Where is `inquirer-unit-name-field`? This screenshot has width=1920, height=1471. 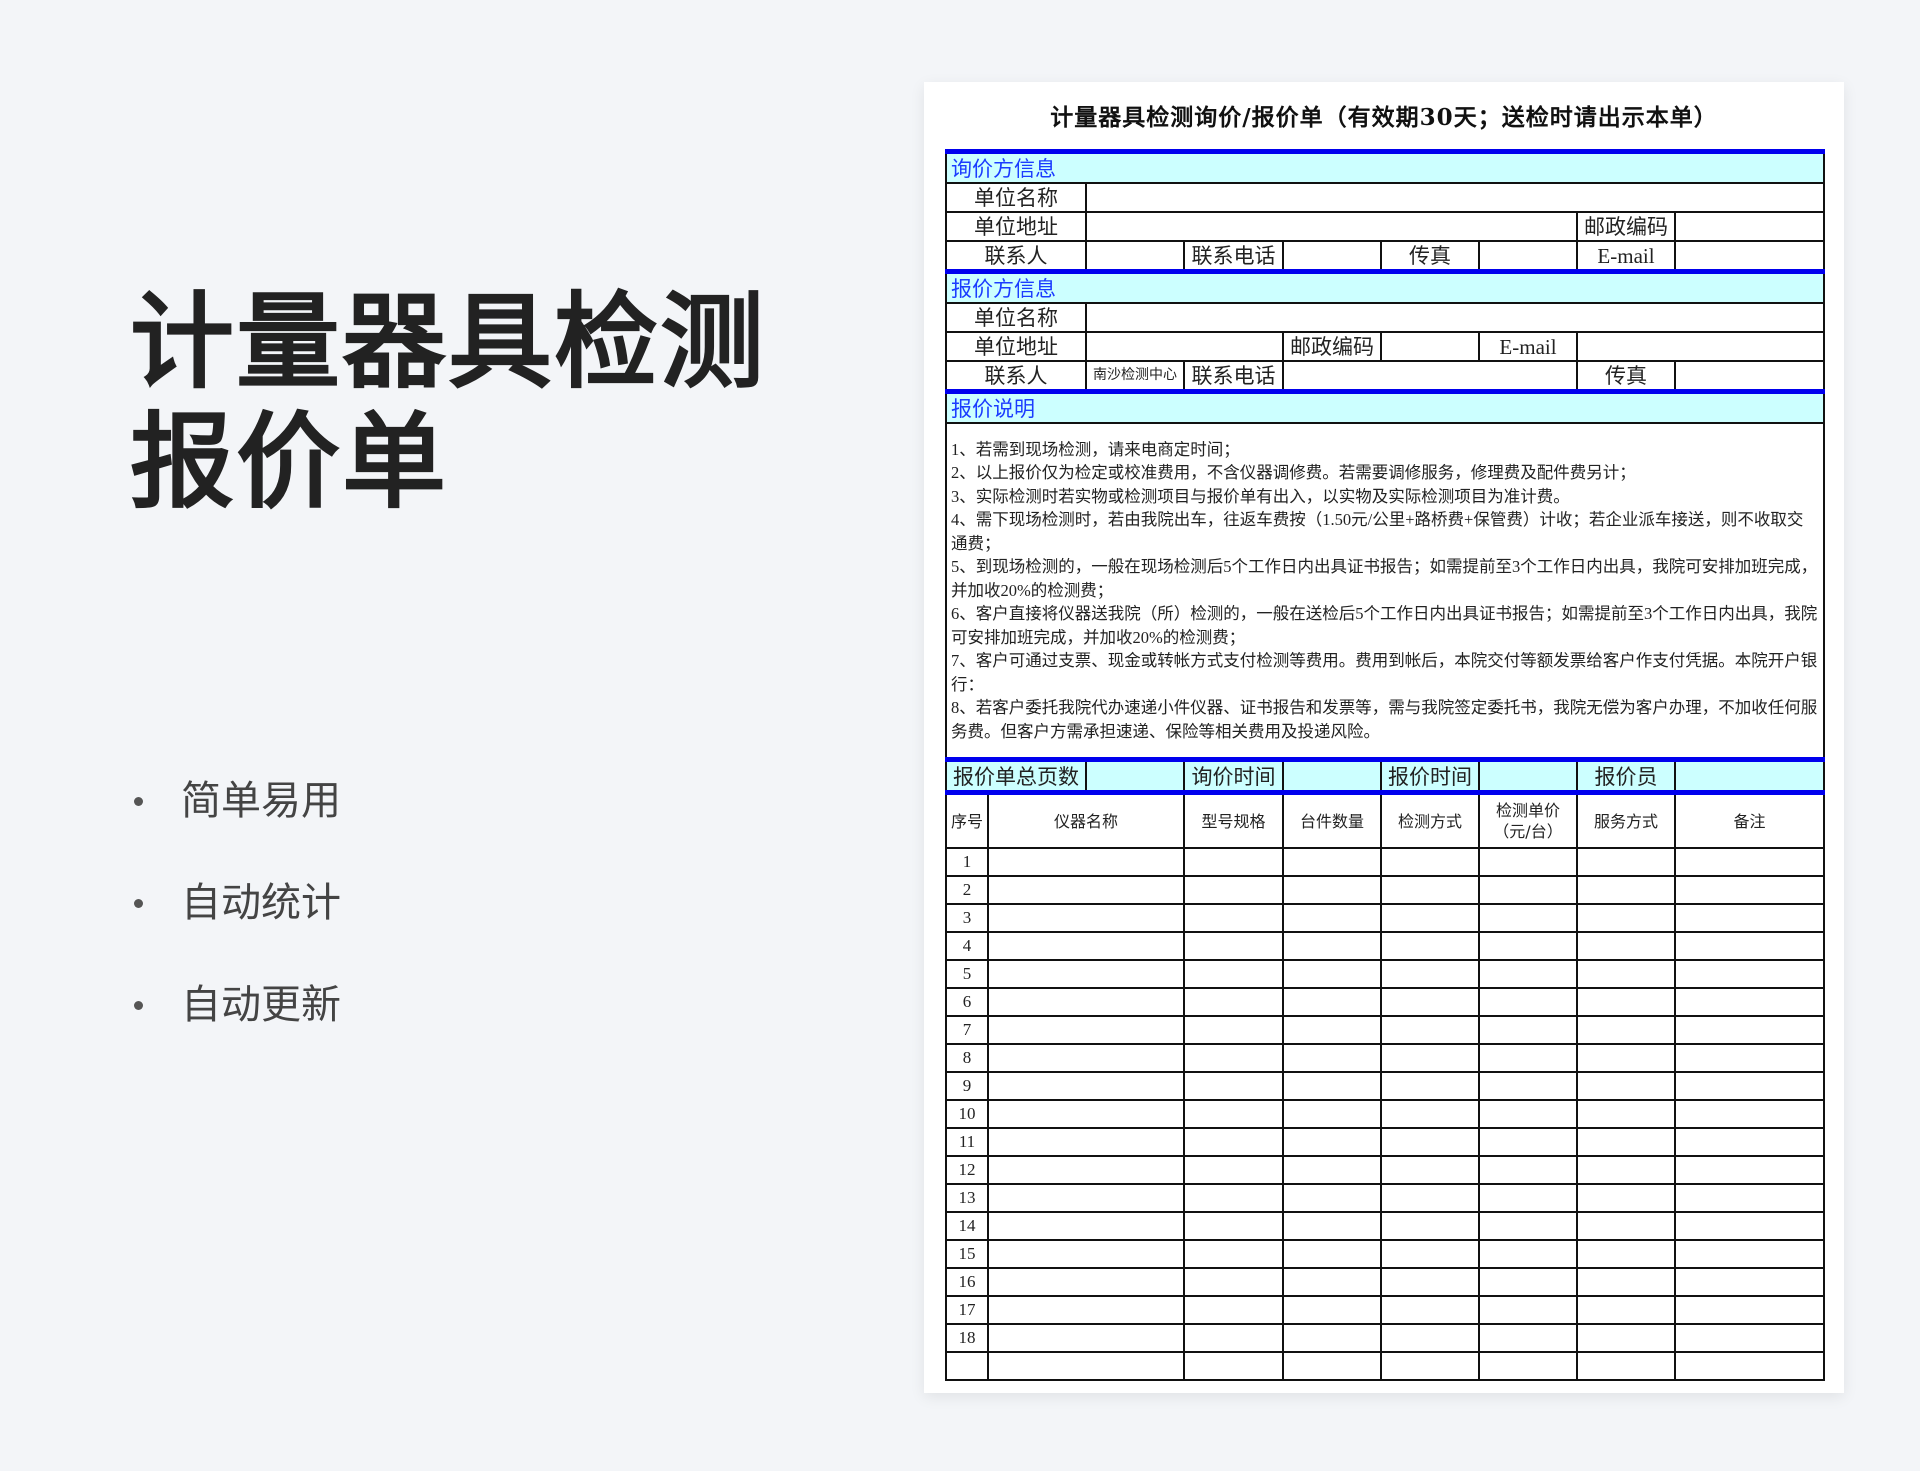 inquirer-unit-name-field is located at coordinates (1455, 197).